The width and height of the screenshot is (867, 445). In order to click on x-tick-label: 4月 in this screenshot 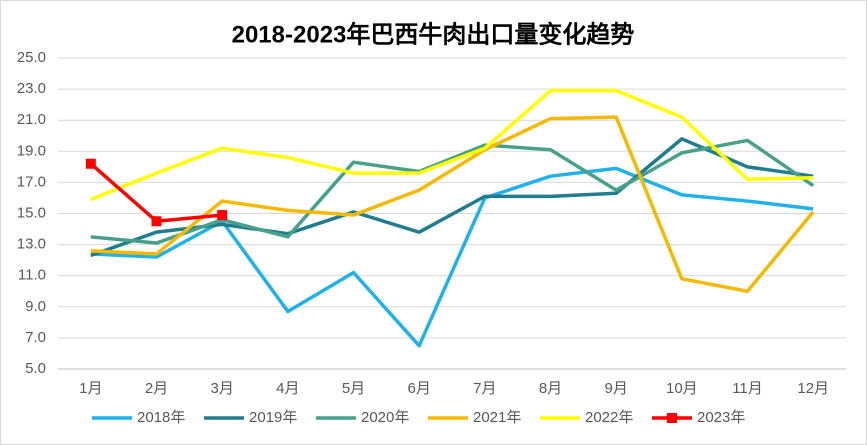, I will do `click(287, 388)`.